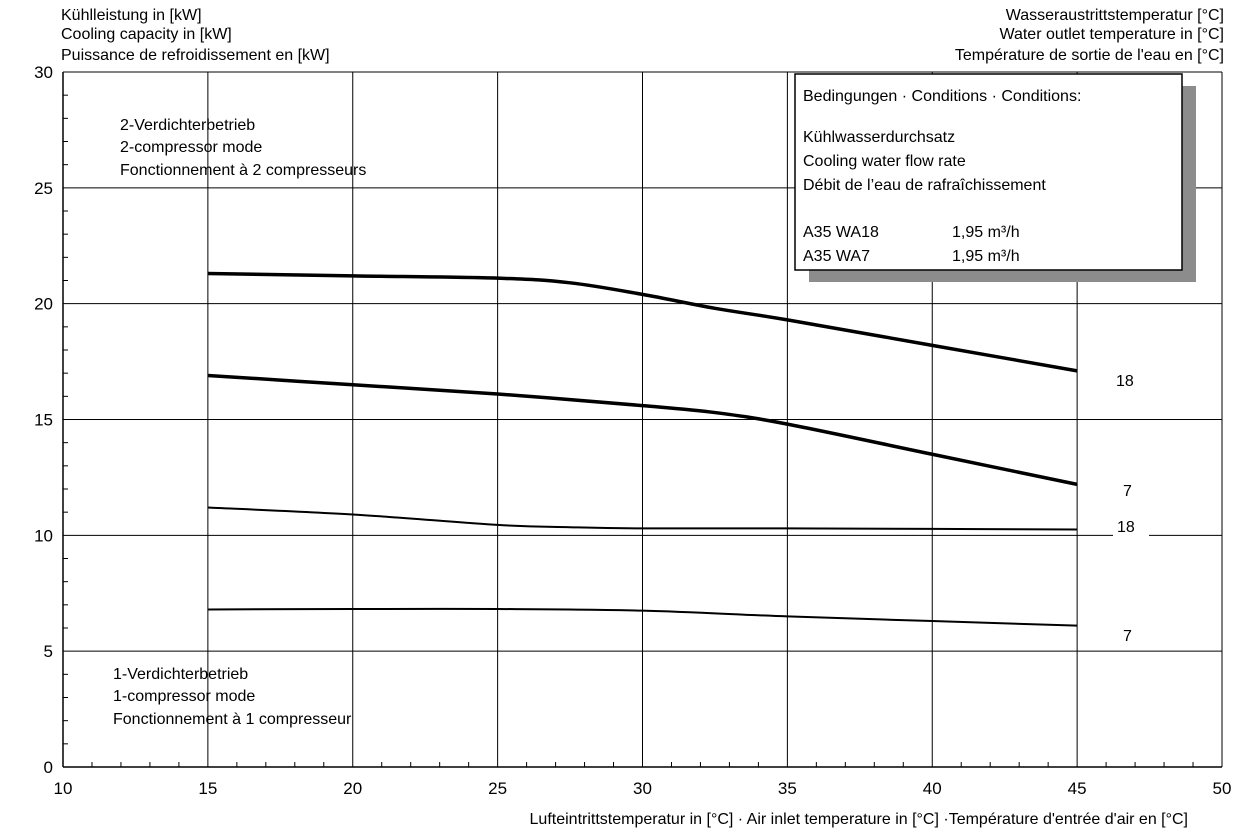  What do you see at coordinates (1077, 788) in the screenshot?
I see `x-tick-label: 45` at bounding box center [1077, 788].